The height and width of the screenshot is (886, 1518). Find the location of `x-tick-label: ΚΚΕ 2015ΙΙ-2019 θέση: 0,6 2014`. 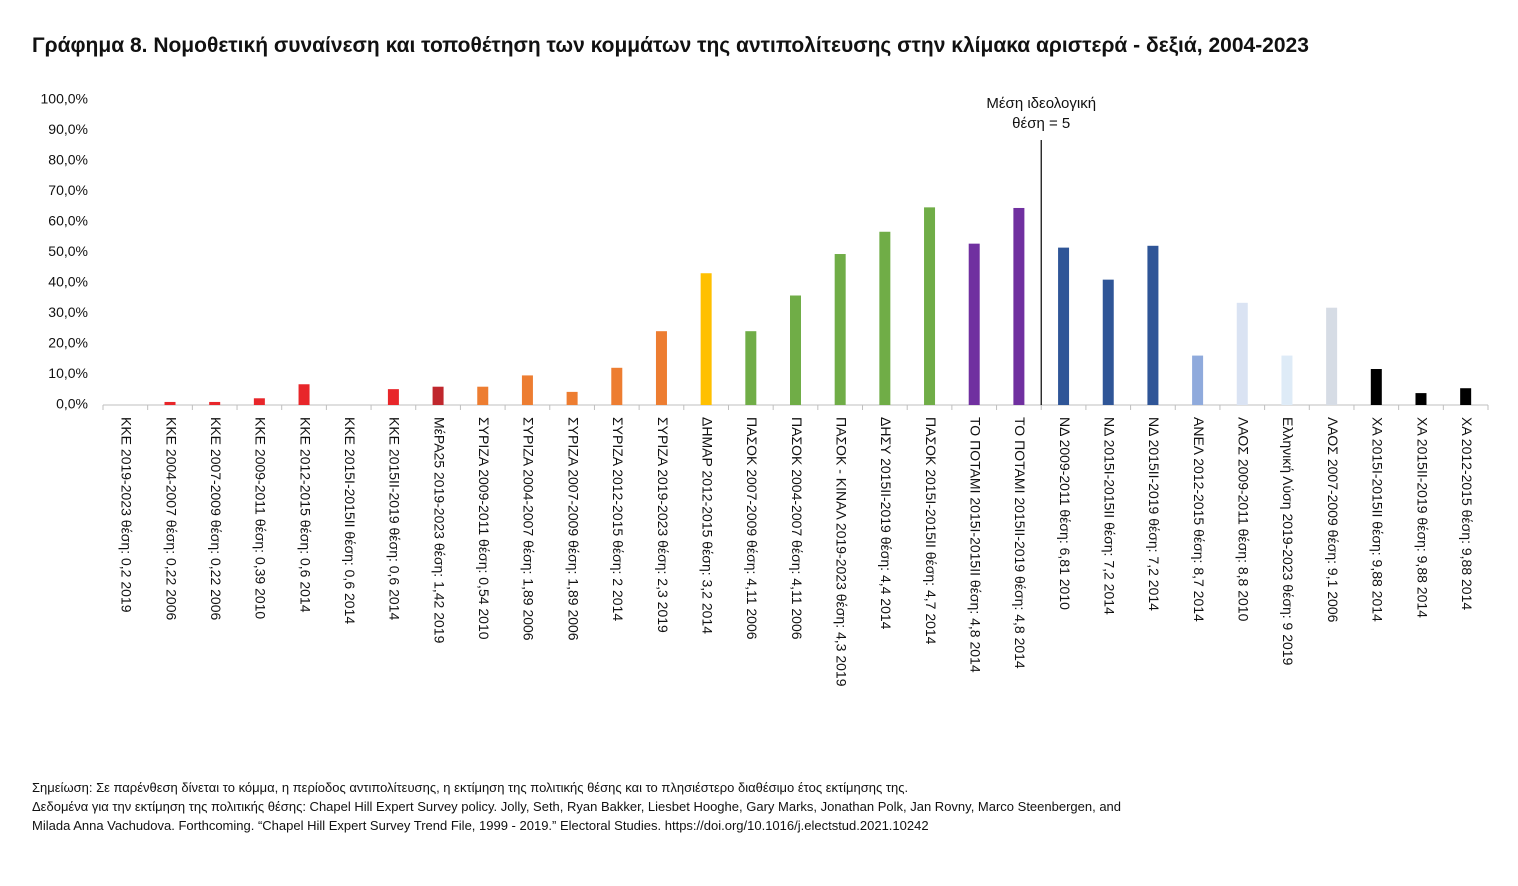

x-tick-label: ΚΚΕ 2015ΙΙ-2019 θέση: 0,6 2014 is located at coordinates (395, 518).